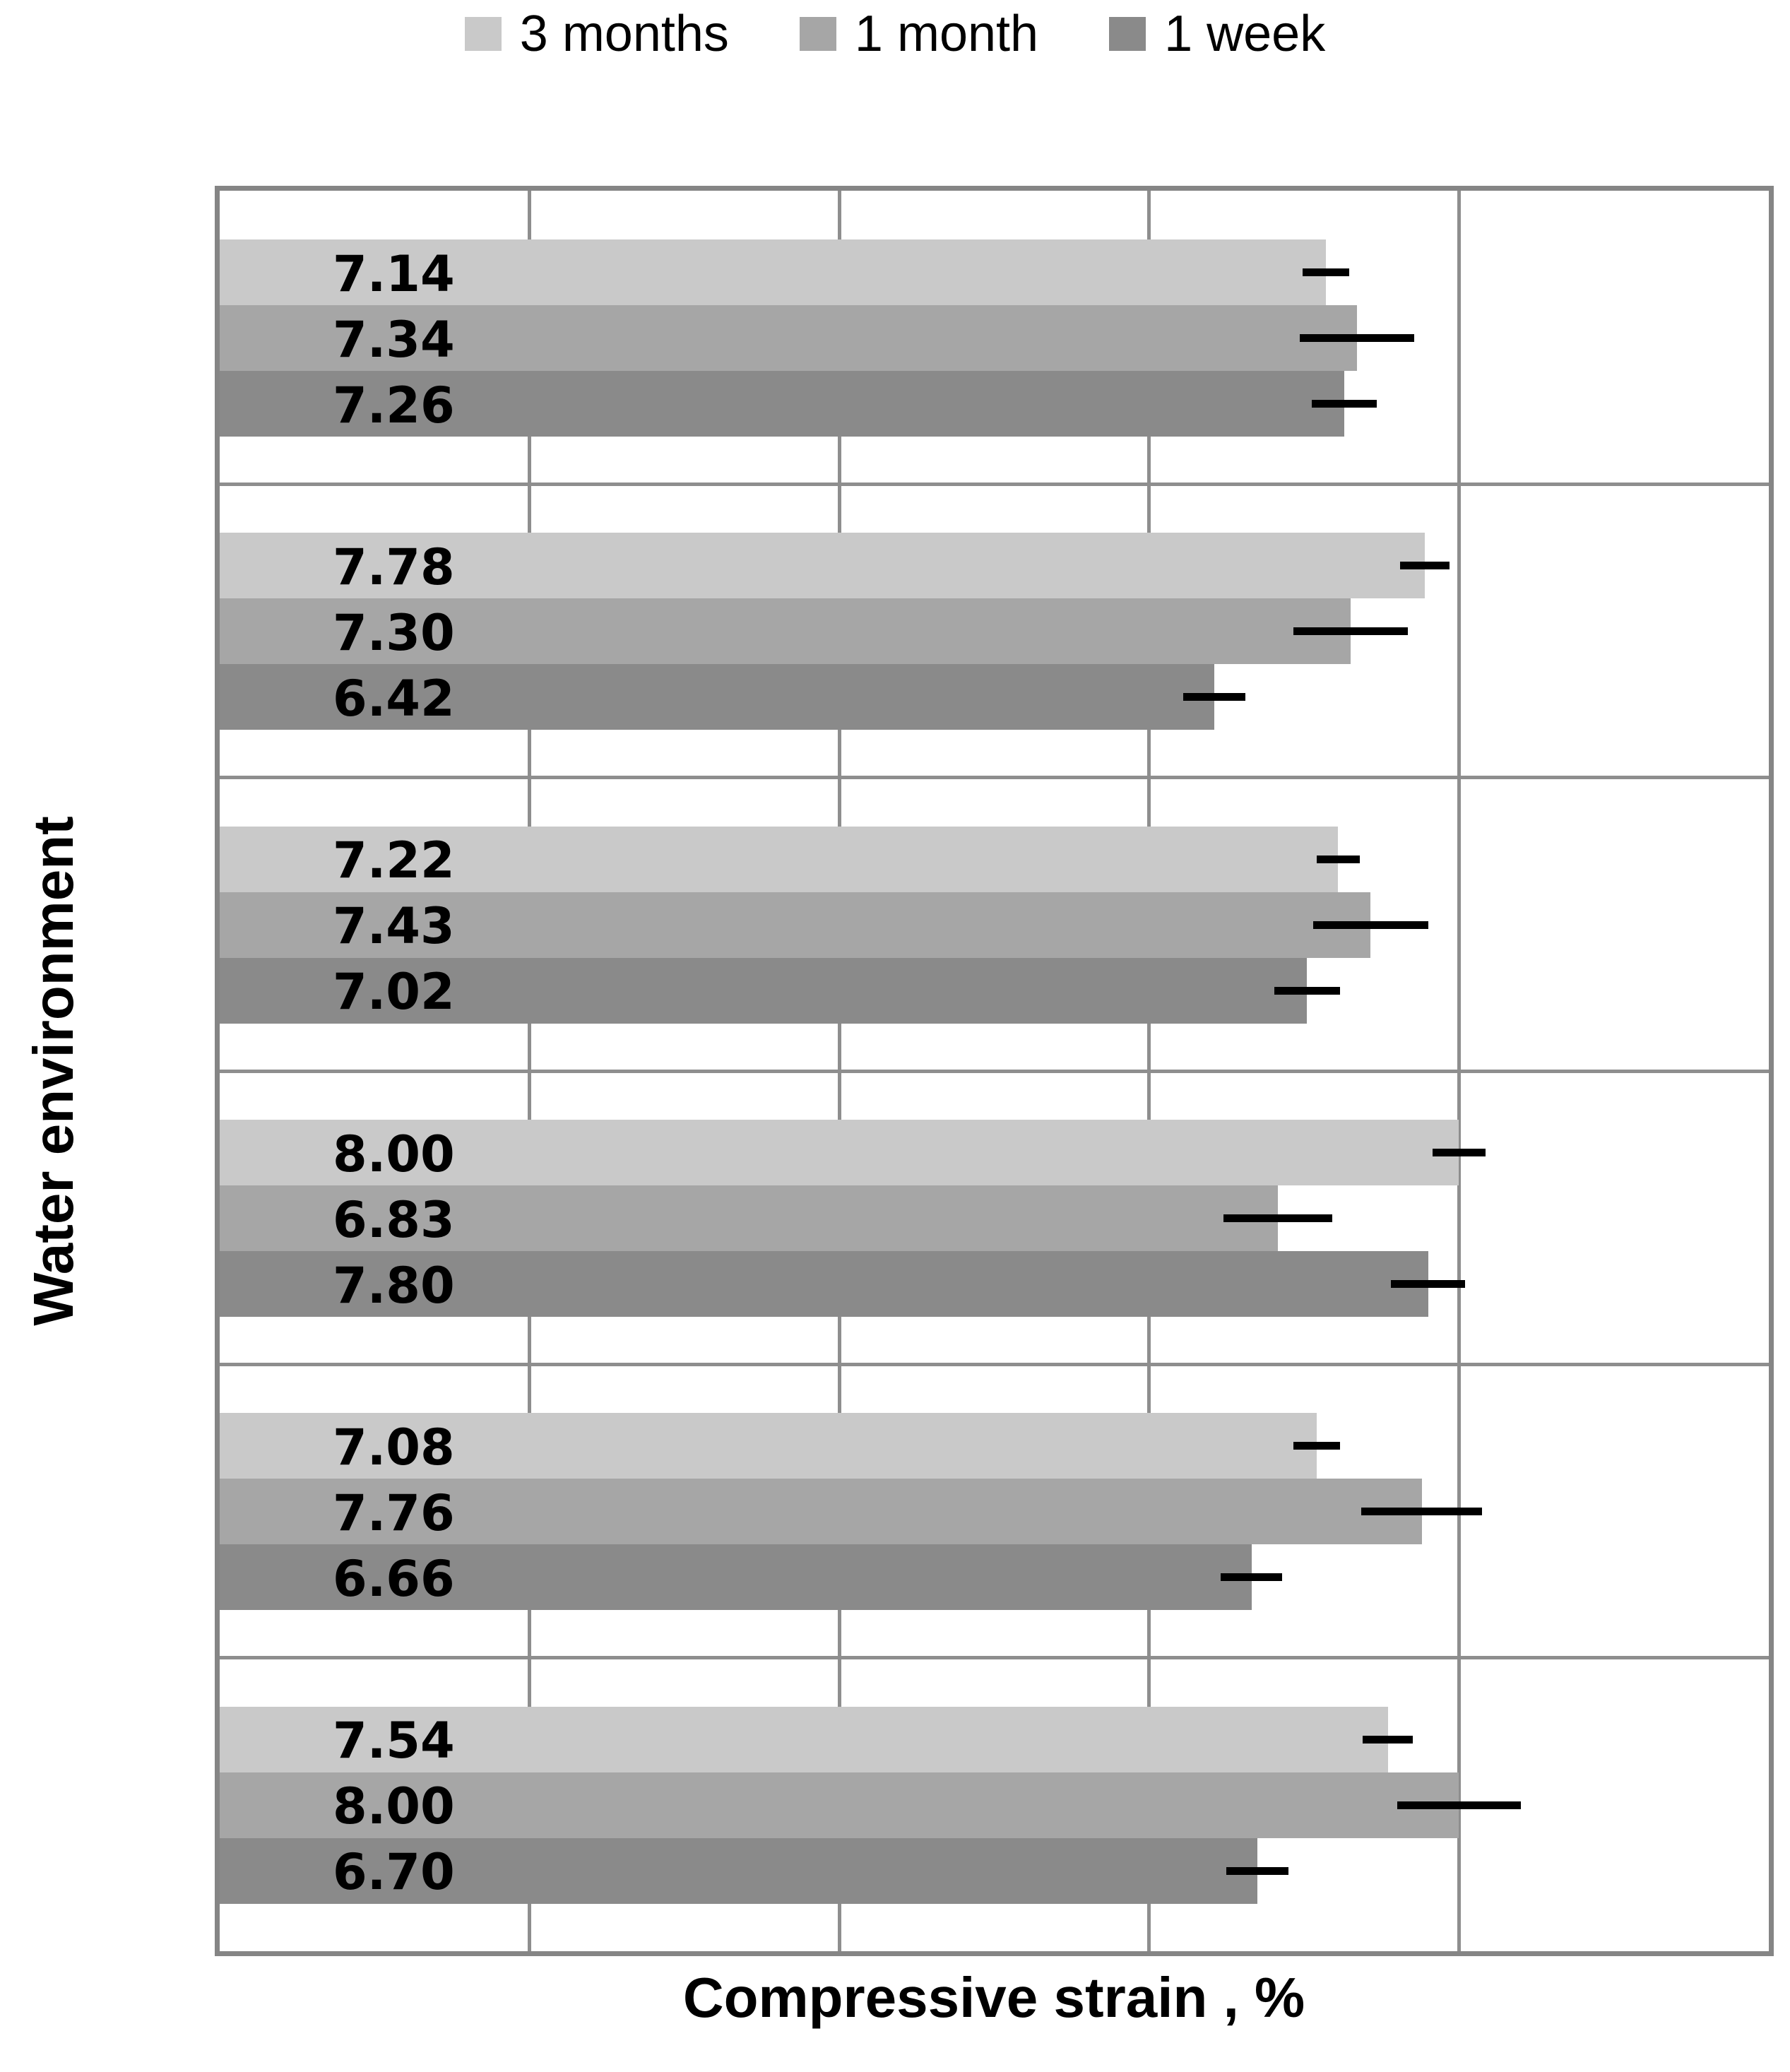 Image resolution: width=1790 pixels, height=2072 pixels. Describe the element at coordinates (1425, 566) in the screenshot. I see `error-bar-group2-3-months` at that location.